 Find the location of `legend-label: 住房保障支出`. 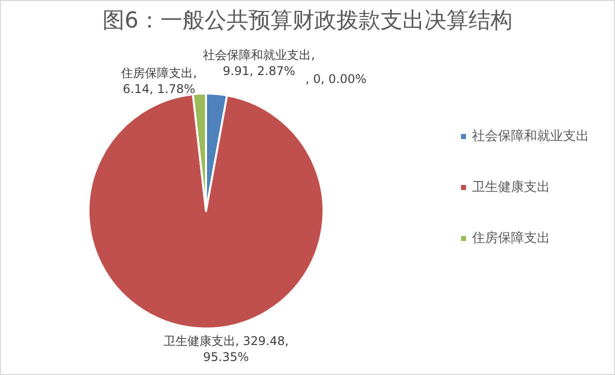

legend-label: 住房保障支出 is located at coordinates (510, 238).